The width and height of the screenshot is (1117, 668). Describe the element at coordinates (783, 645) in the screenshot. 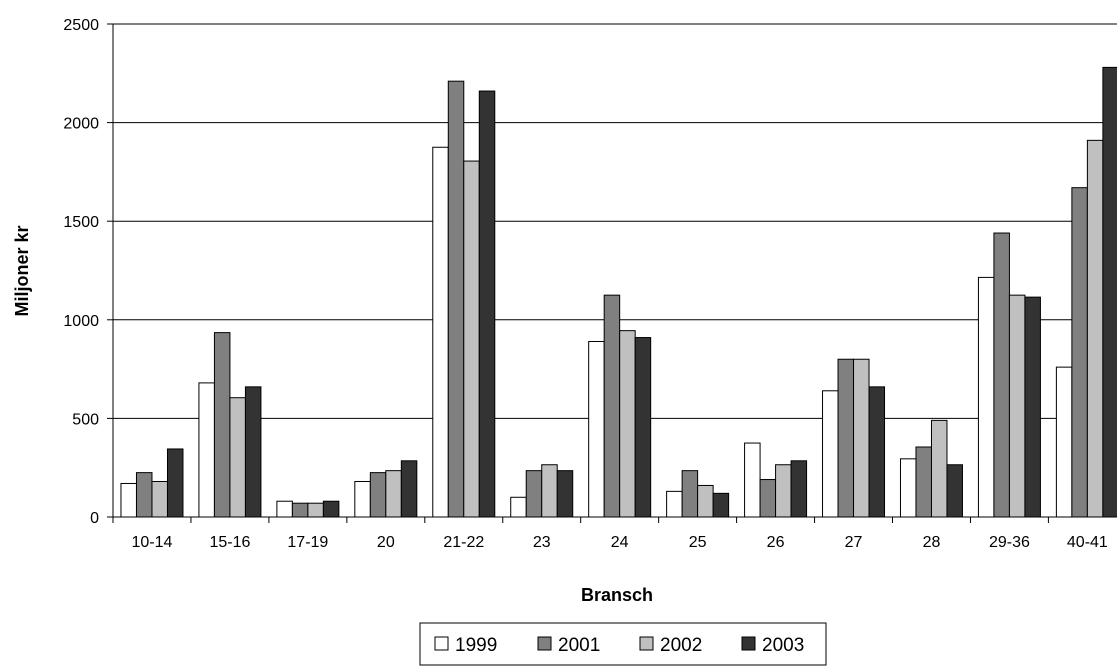

I see `legend-label-2003: 2003` at that location.